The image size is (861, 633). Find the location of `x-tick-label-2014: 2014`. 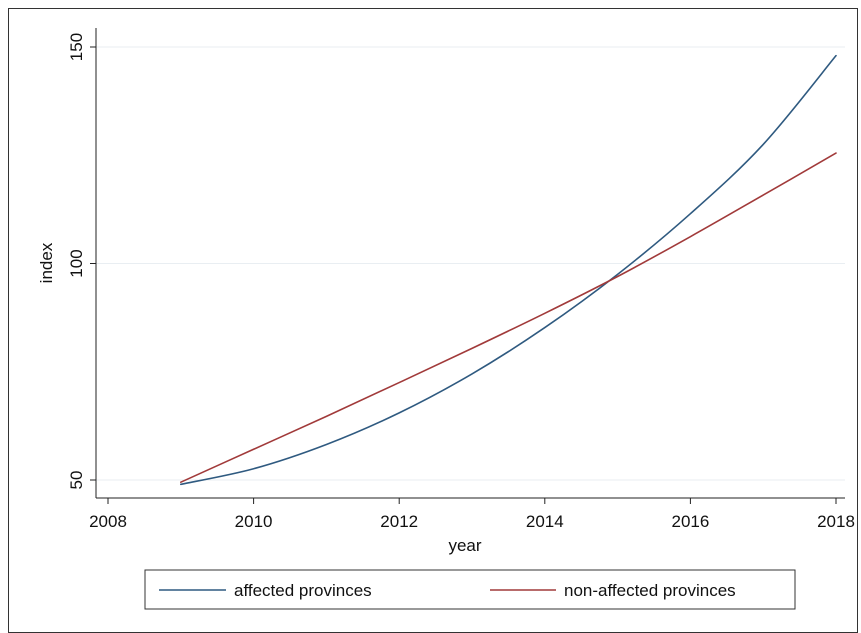

x-tick-label-2014: 2014 is located at coordinates (545, 521).